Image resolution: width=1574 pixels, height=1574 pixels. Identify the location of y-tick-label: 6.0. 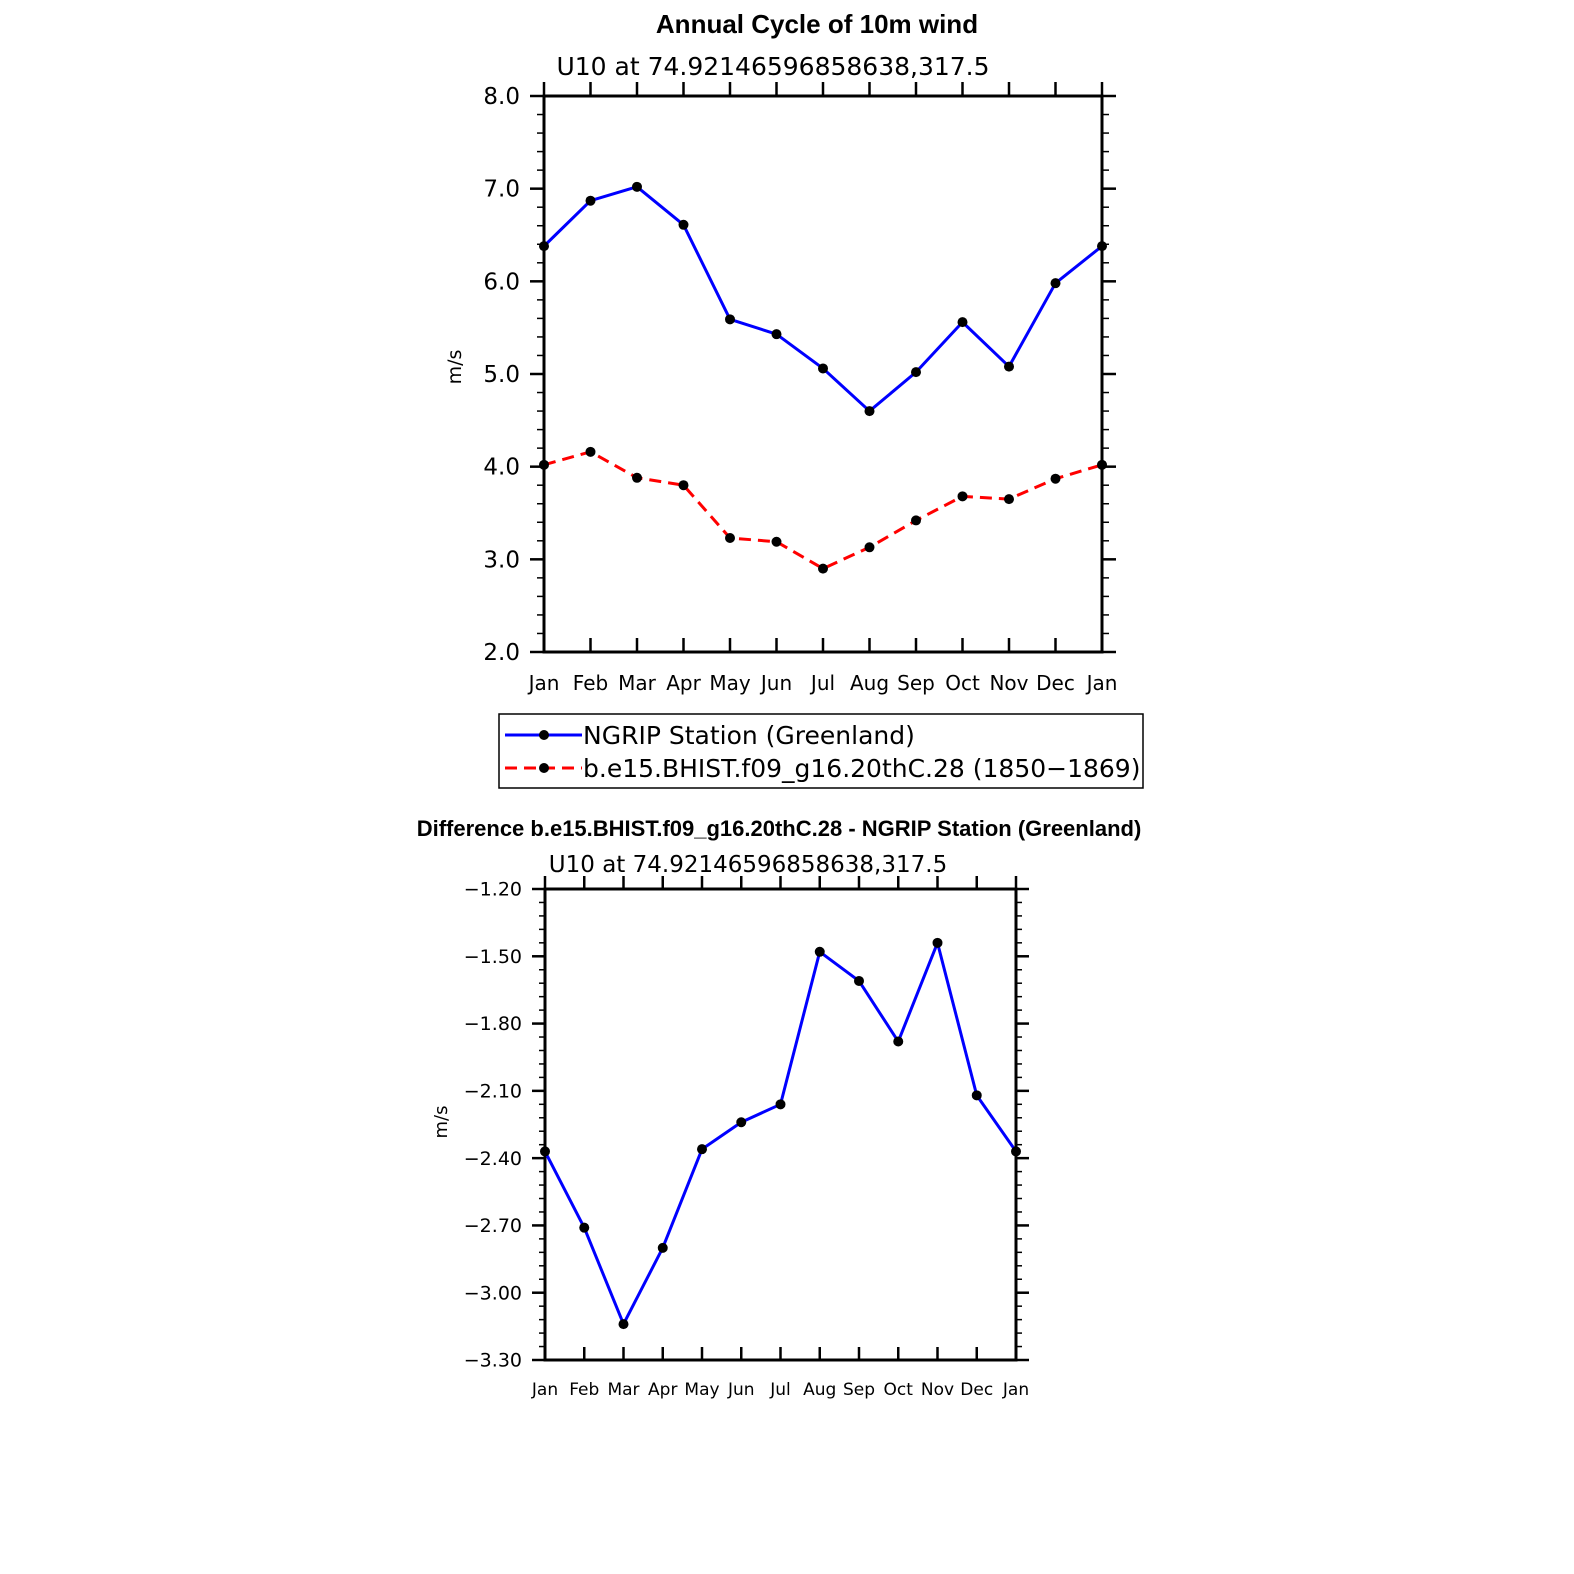
(501, 282).